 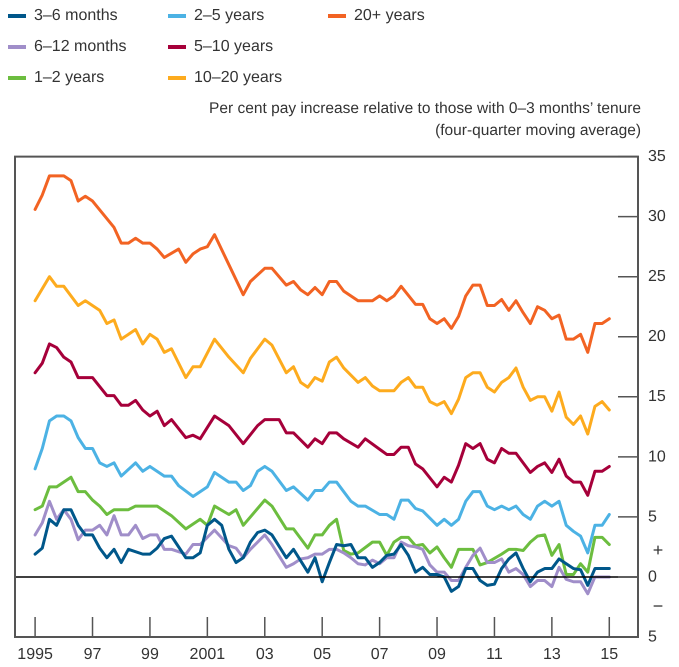 What do you see at coordinates (657, 397) in the screenshot?
I see `y-tick-label: 15` at bounding box center [657, 397].